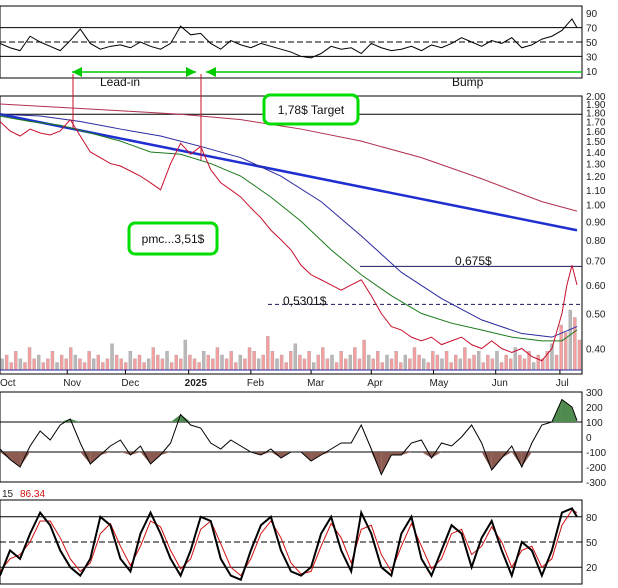 The image size is (618, 588). I want to click on cci-tick-label: 0, so click(589, 438).